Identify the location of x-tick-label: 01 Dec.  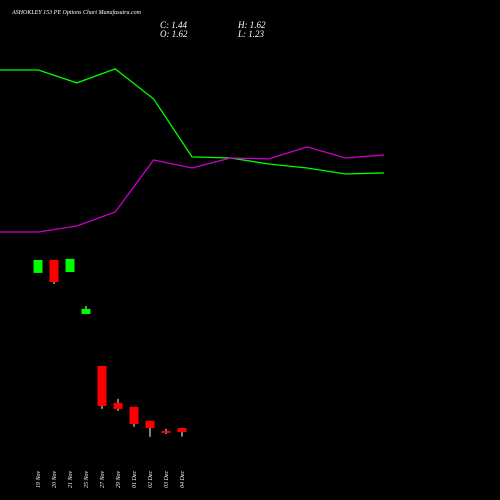
(135, 479).